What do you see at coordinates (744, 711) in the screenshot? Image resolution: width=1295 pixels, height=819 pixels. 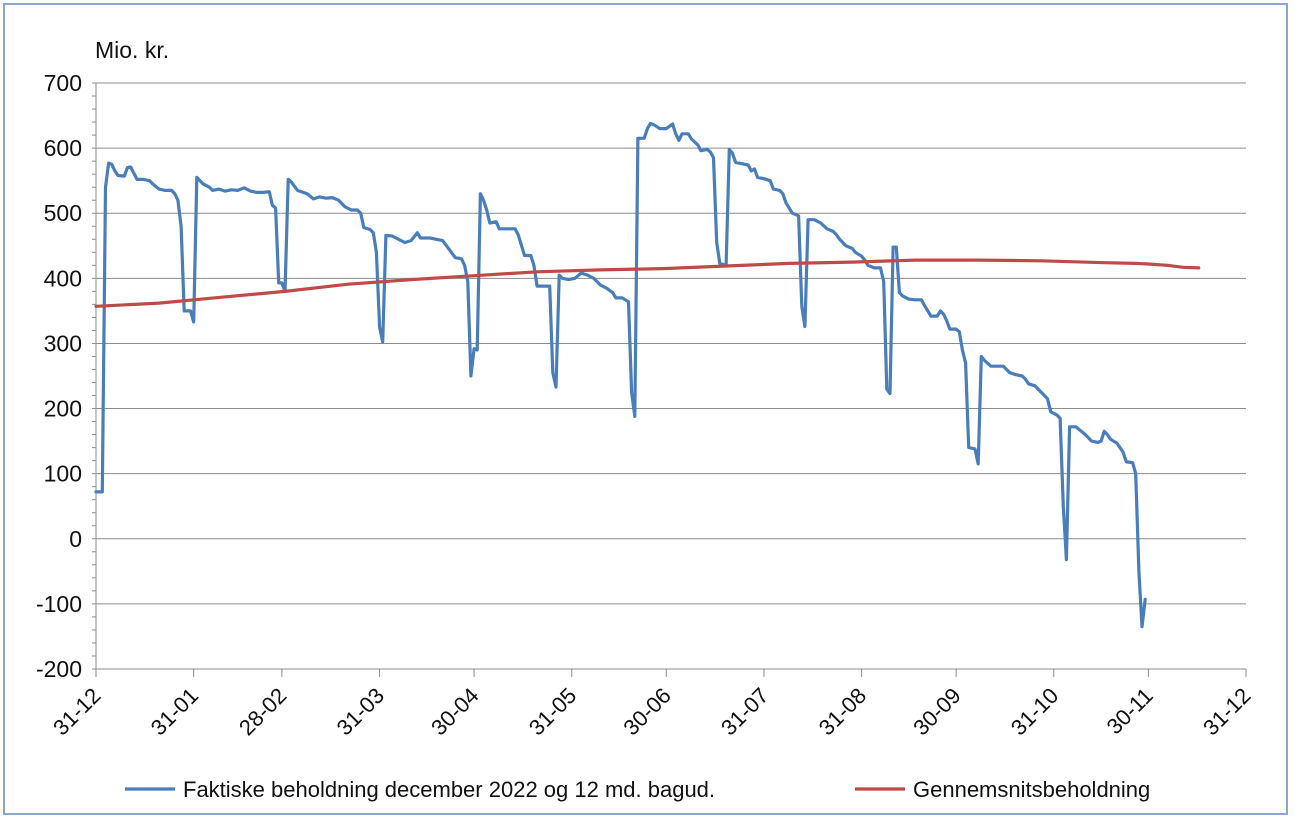 I see `x-tick-label: 31-07` at bounding box center [744, 711].